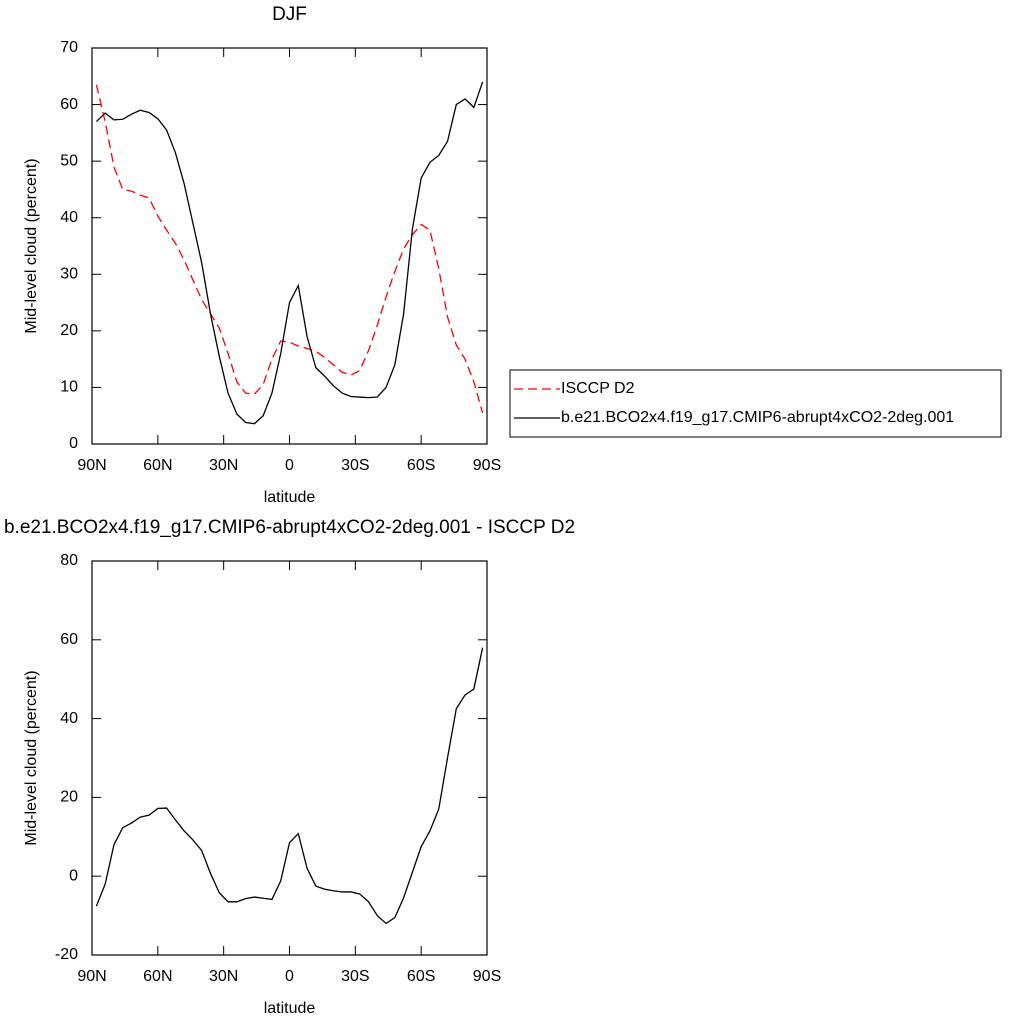 This screenshot has width=1024, height=1024. Describe the element at coordinates (598, 388) in the screenshot. I see `legend-label: ISCCP D2` at that location.